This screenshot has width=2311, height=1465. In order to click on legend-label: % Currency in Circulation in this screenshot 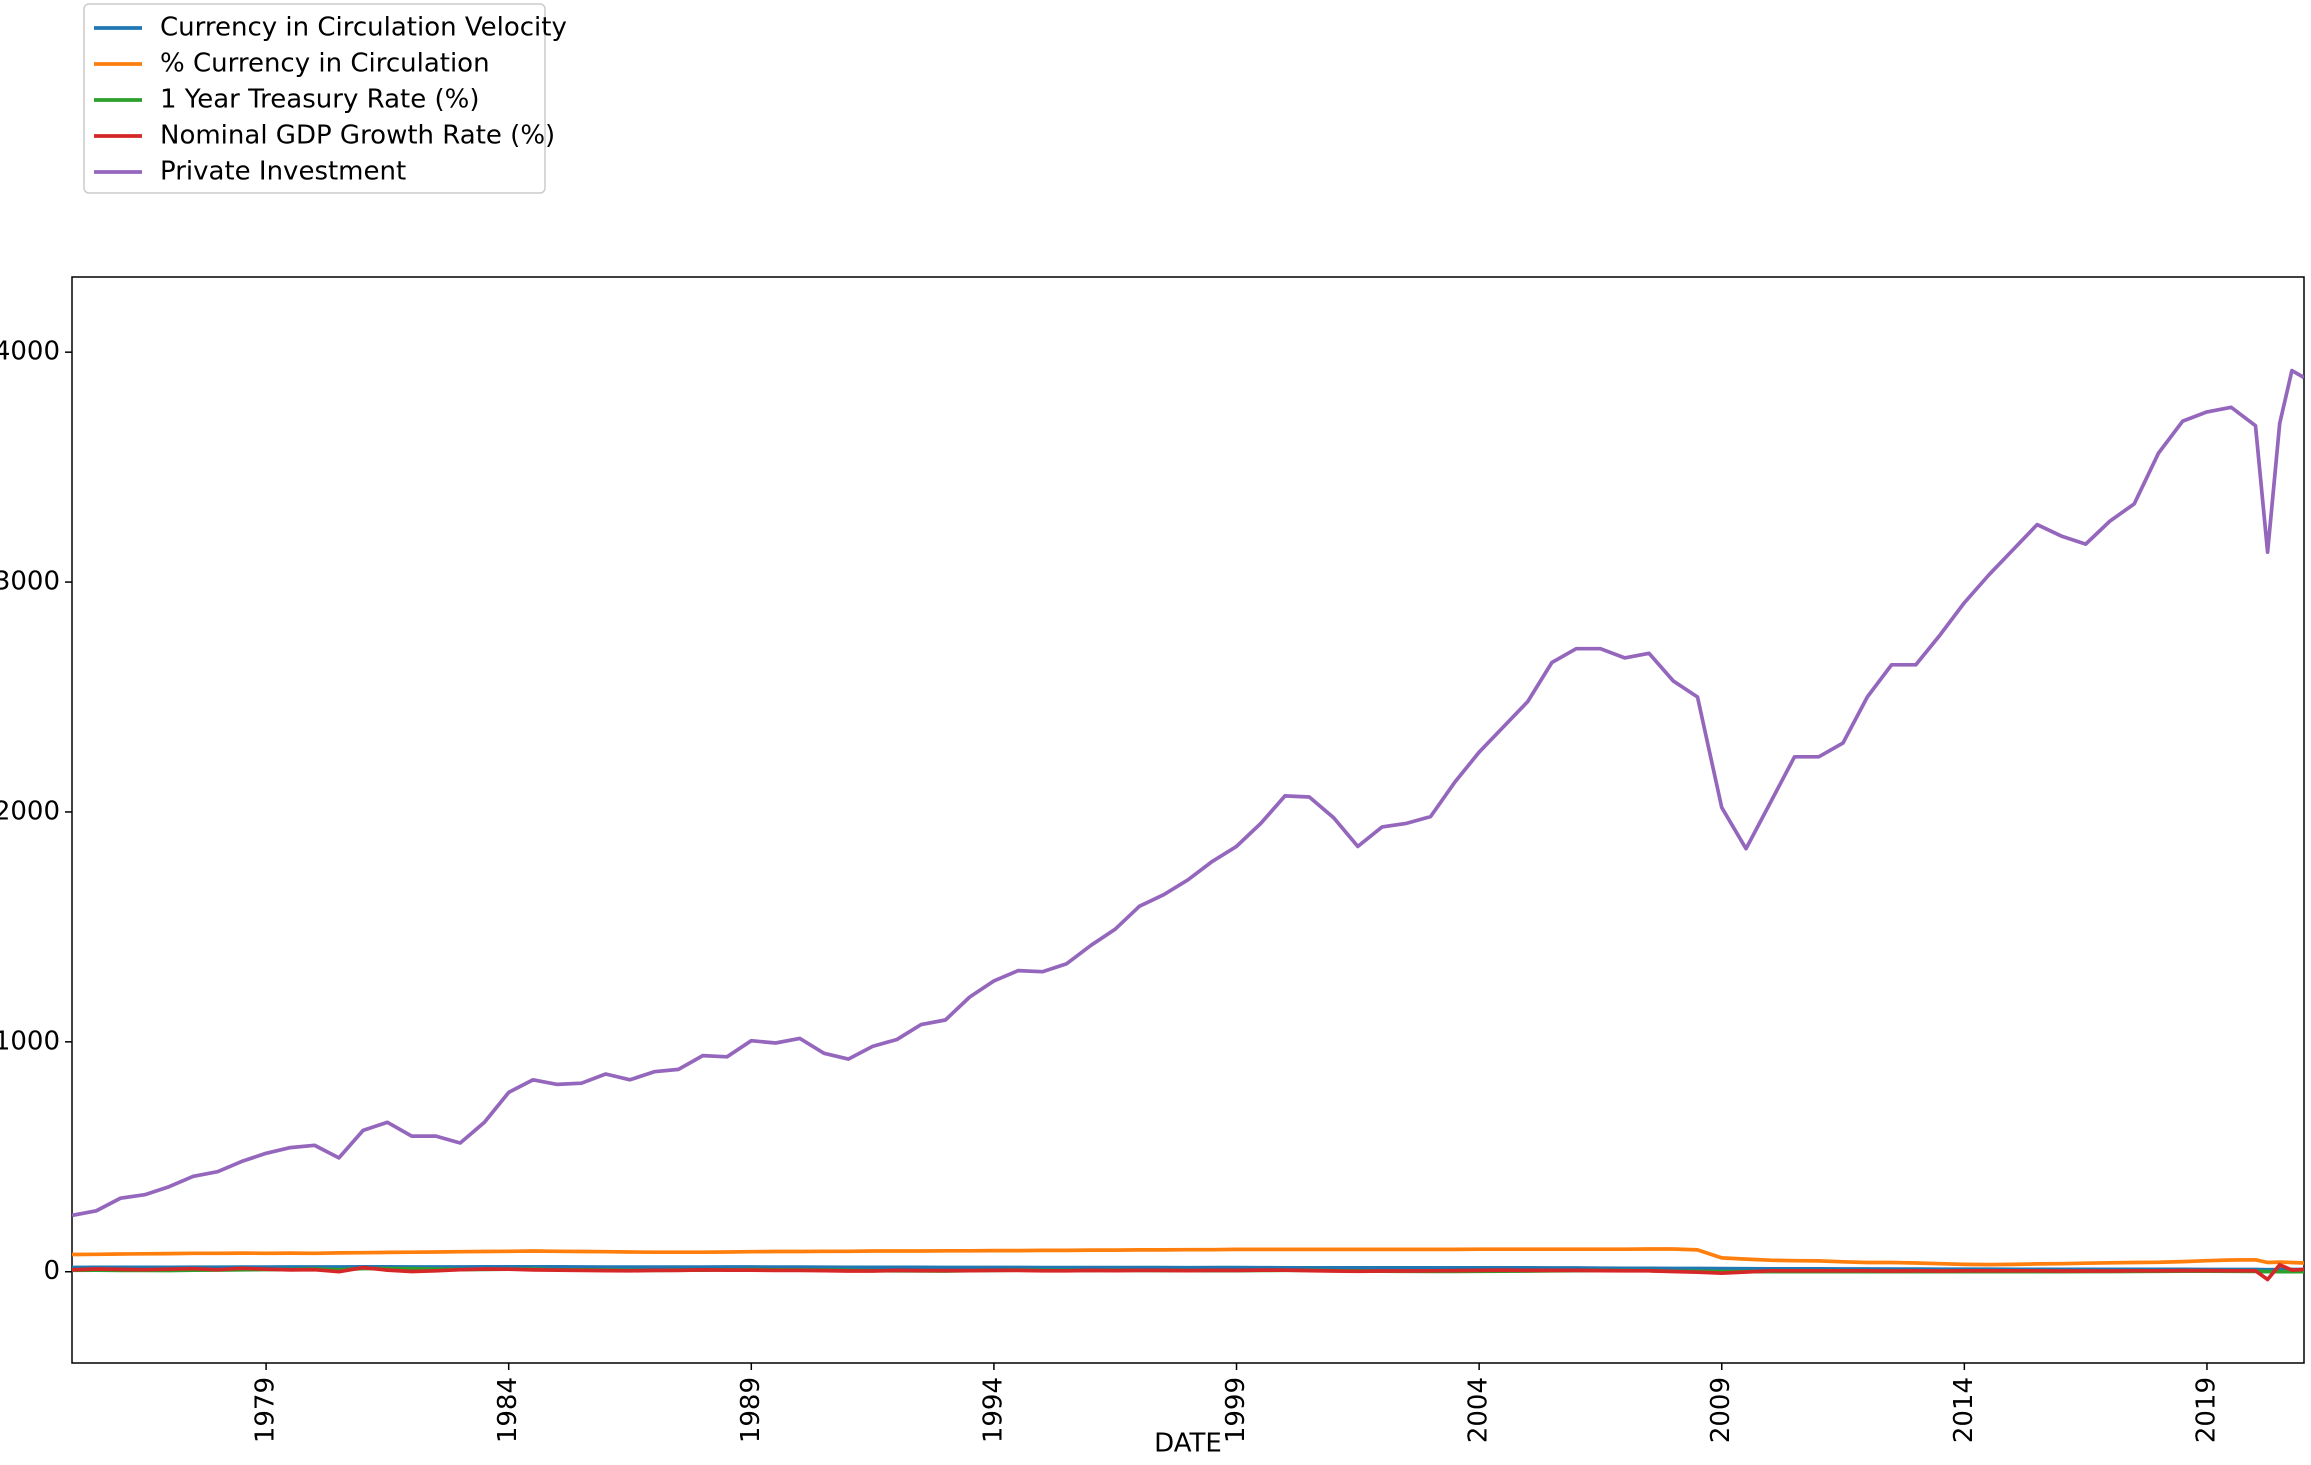, I will do `click(325, 64)`.